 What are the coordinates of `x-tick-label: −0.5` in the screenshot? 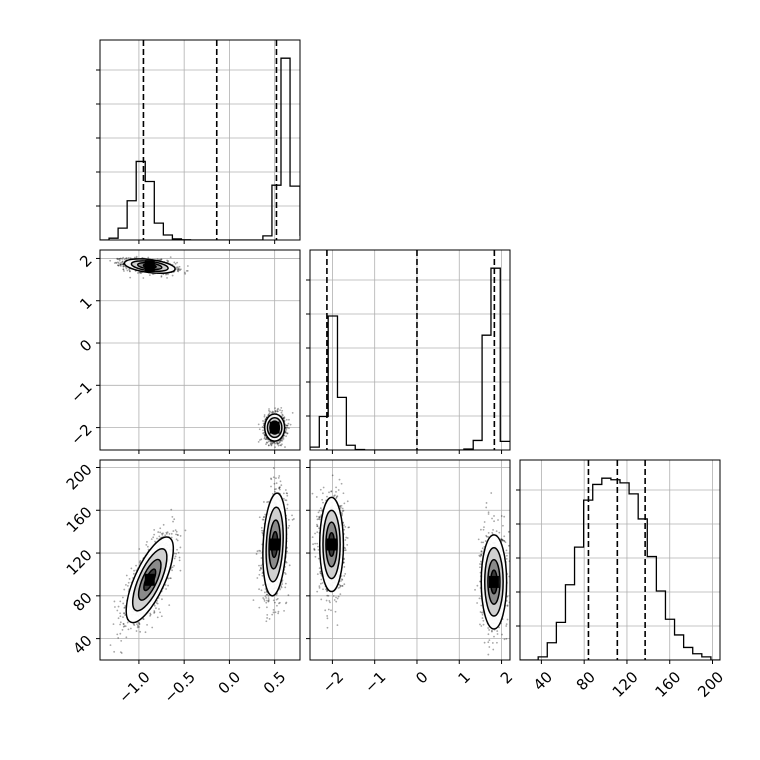 It's located at (179, 687).